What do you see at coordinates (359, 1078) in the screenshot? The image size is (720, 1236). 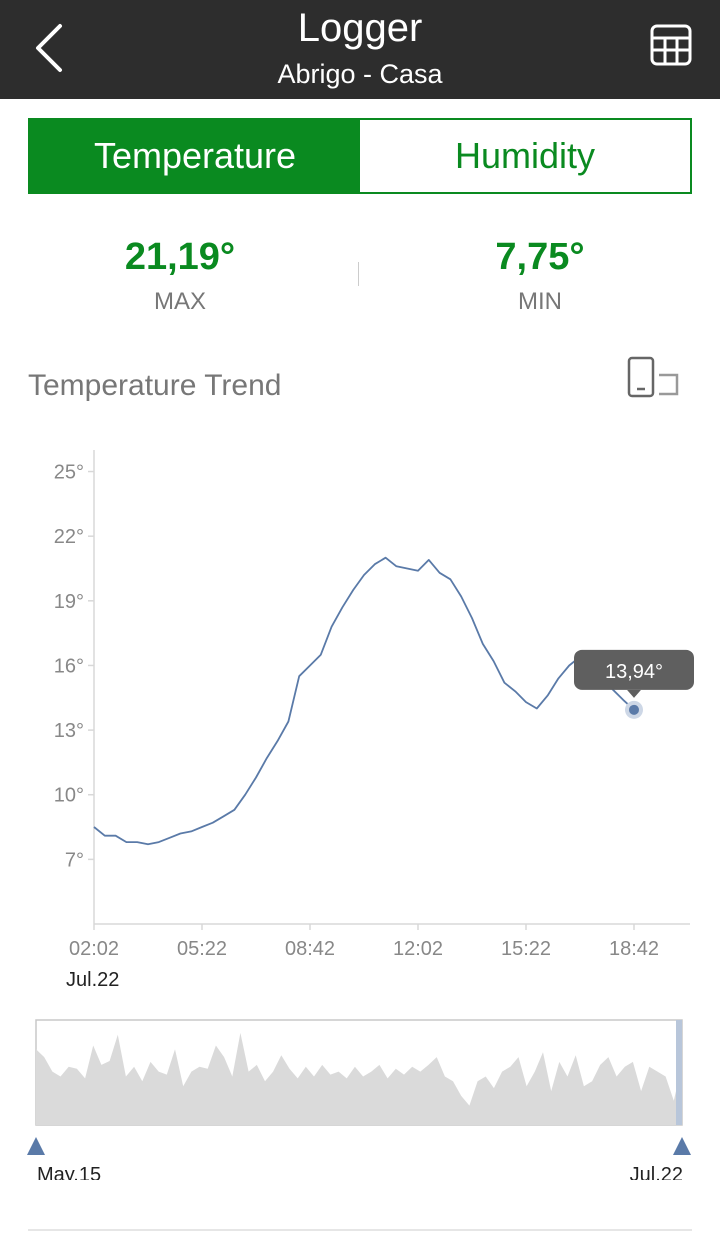 I see `navigator-area` at bounding box center [359, 1078].